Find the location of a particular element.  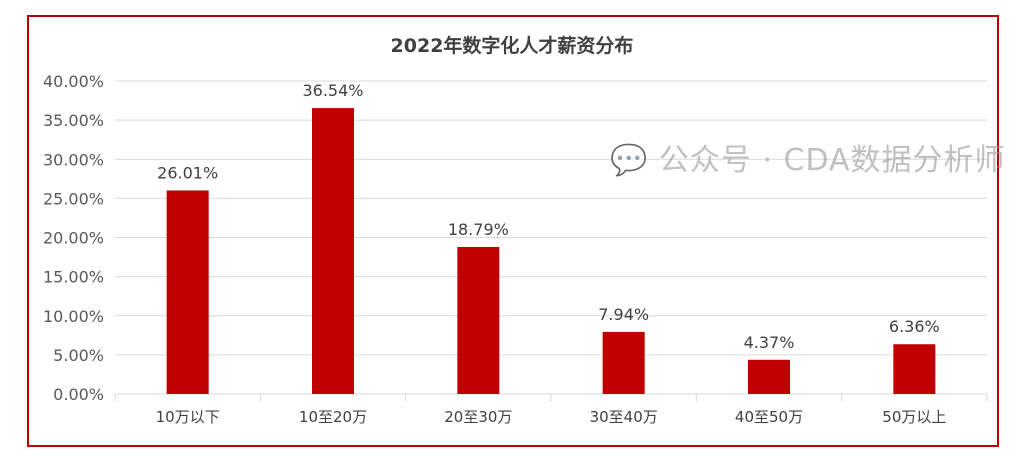

x-tick-label: 30至40万 is located at coordinates (624, 417).